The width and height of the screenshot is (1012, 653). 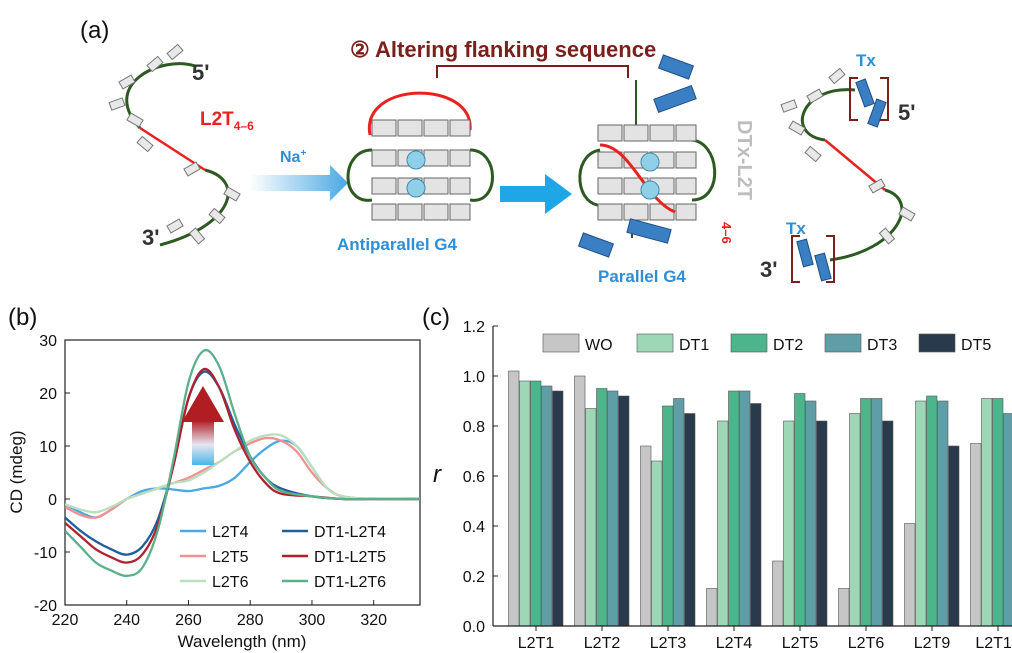 What do you see at coordinates (694, 345) in the screenshot?
I see `legend-label-dt1: DT1` at bounding box center [694, 345].